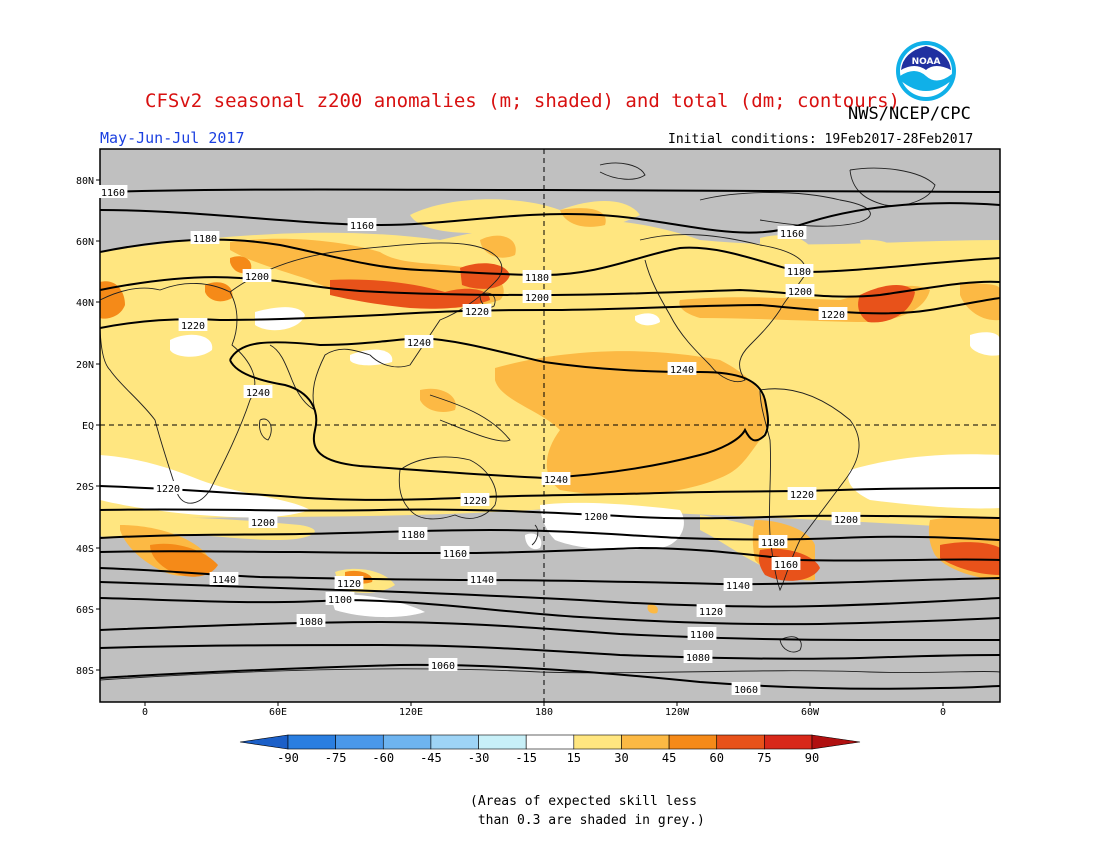 The image size is (1100, 850). I want to click on colorbar-tick-label: 30, so click(621, 758).